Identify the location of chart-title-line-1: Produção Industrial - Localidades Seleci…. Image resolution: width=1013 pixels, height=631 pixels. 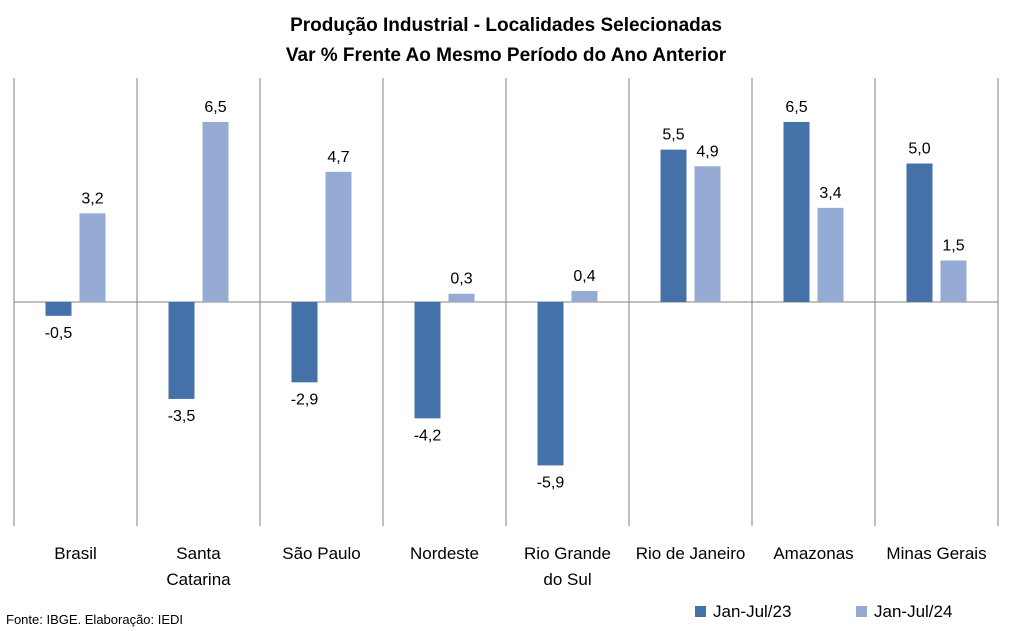
(506, 25).